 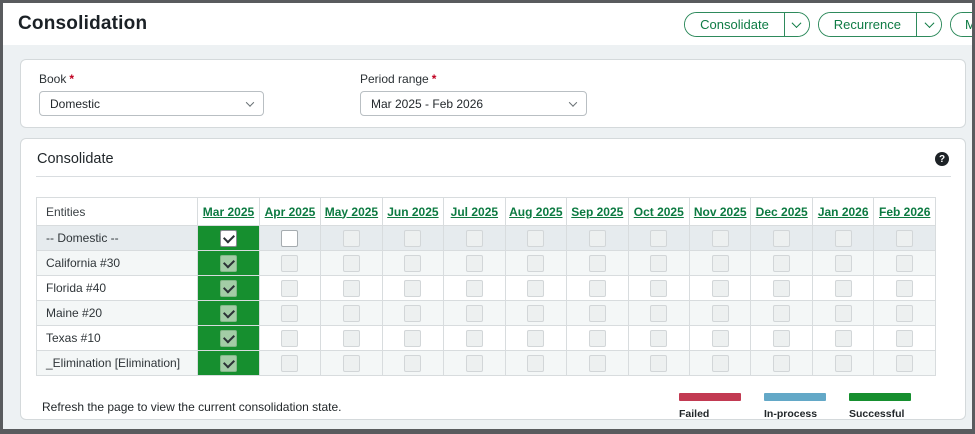 What do you see at coordinates (843, 211) in the screenshot?
I see `month-link: Jan 2026` at bounding box center [843, 211].